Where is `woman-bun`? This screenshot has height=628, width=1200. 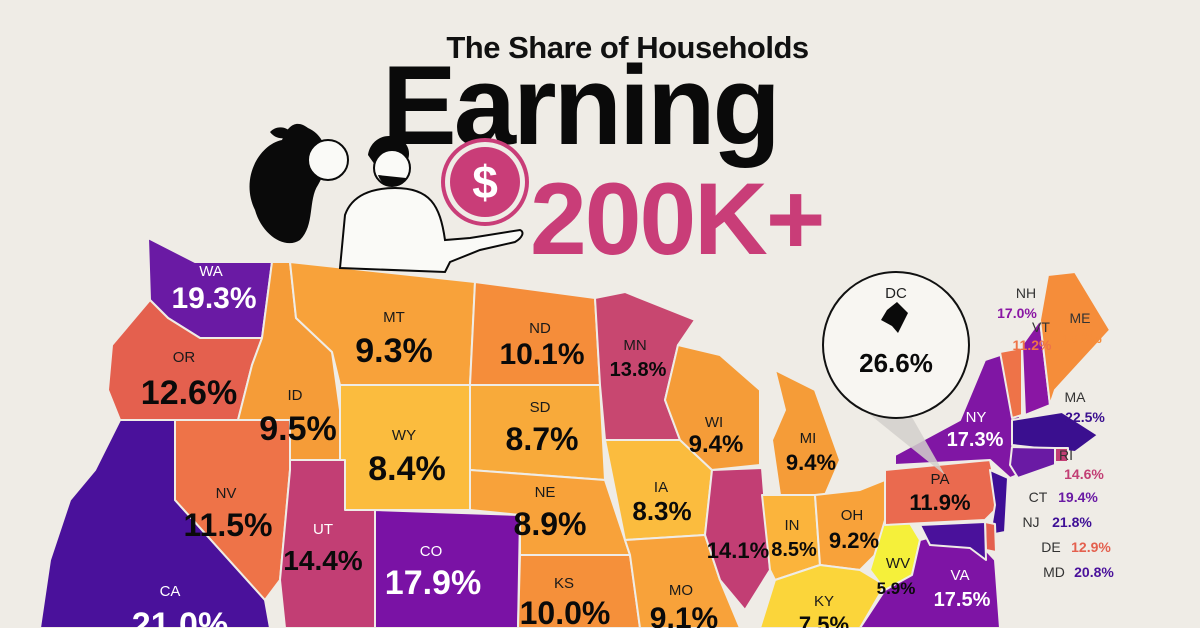 woman-bun is located at coordinates (281, 133).